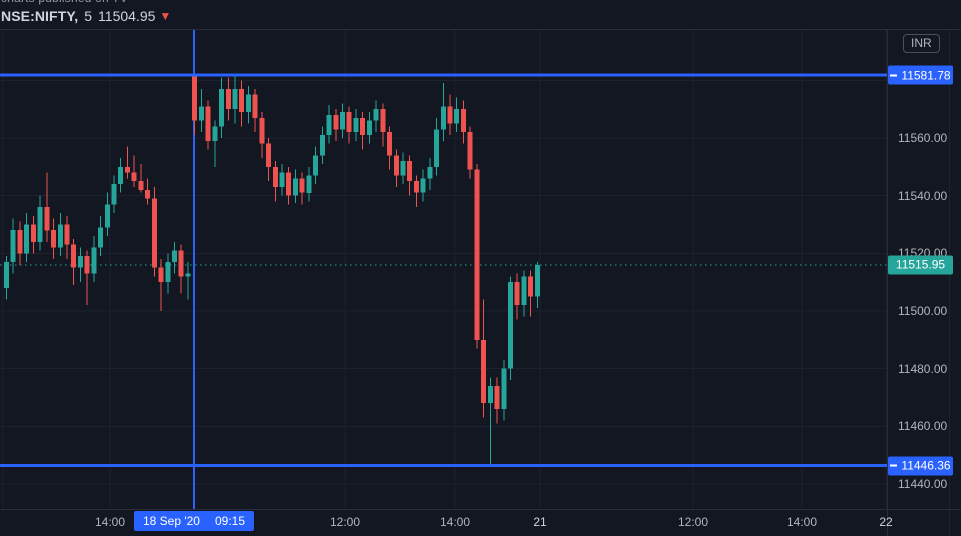 This screenshot has width=961, height=536. Describe the element at coordinates (480, 29) in the screenshot. I see `pane-top-border` at that location.